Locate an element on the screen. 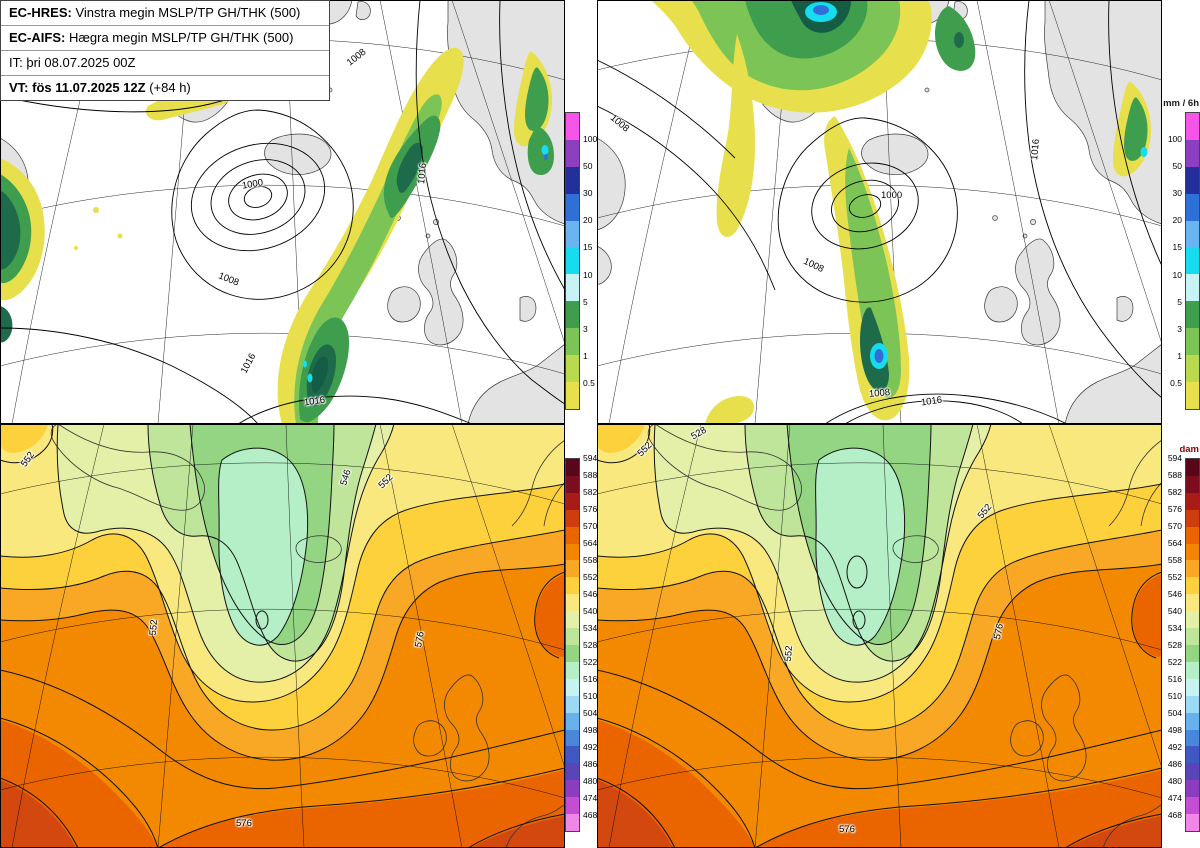 The width and height of the screenshot is (1200, 848). colorbar-tick-label: 534 is located at coordinates (1174, 628).